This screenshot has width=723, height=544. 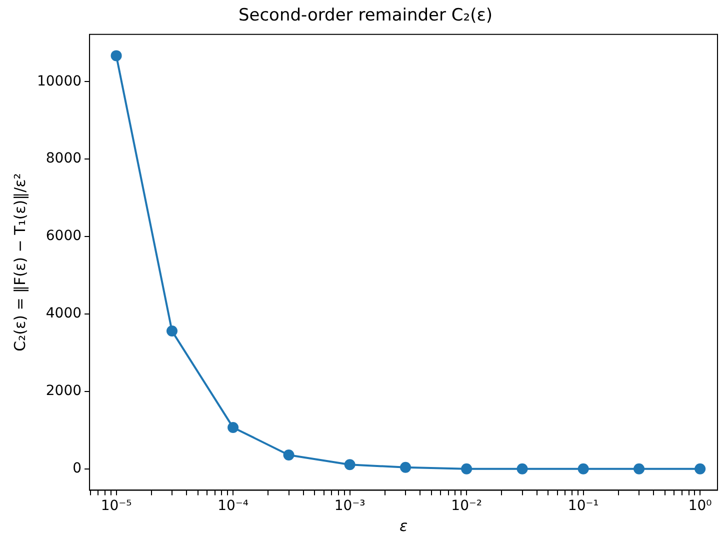 What do you see at coordinates (64, 236) in the screenshot?
I see `y-tick-label: 6000` at bounding box center [64, 236].